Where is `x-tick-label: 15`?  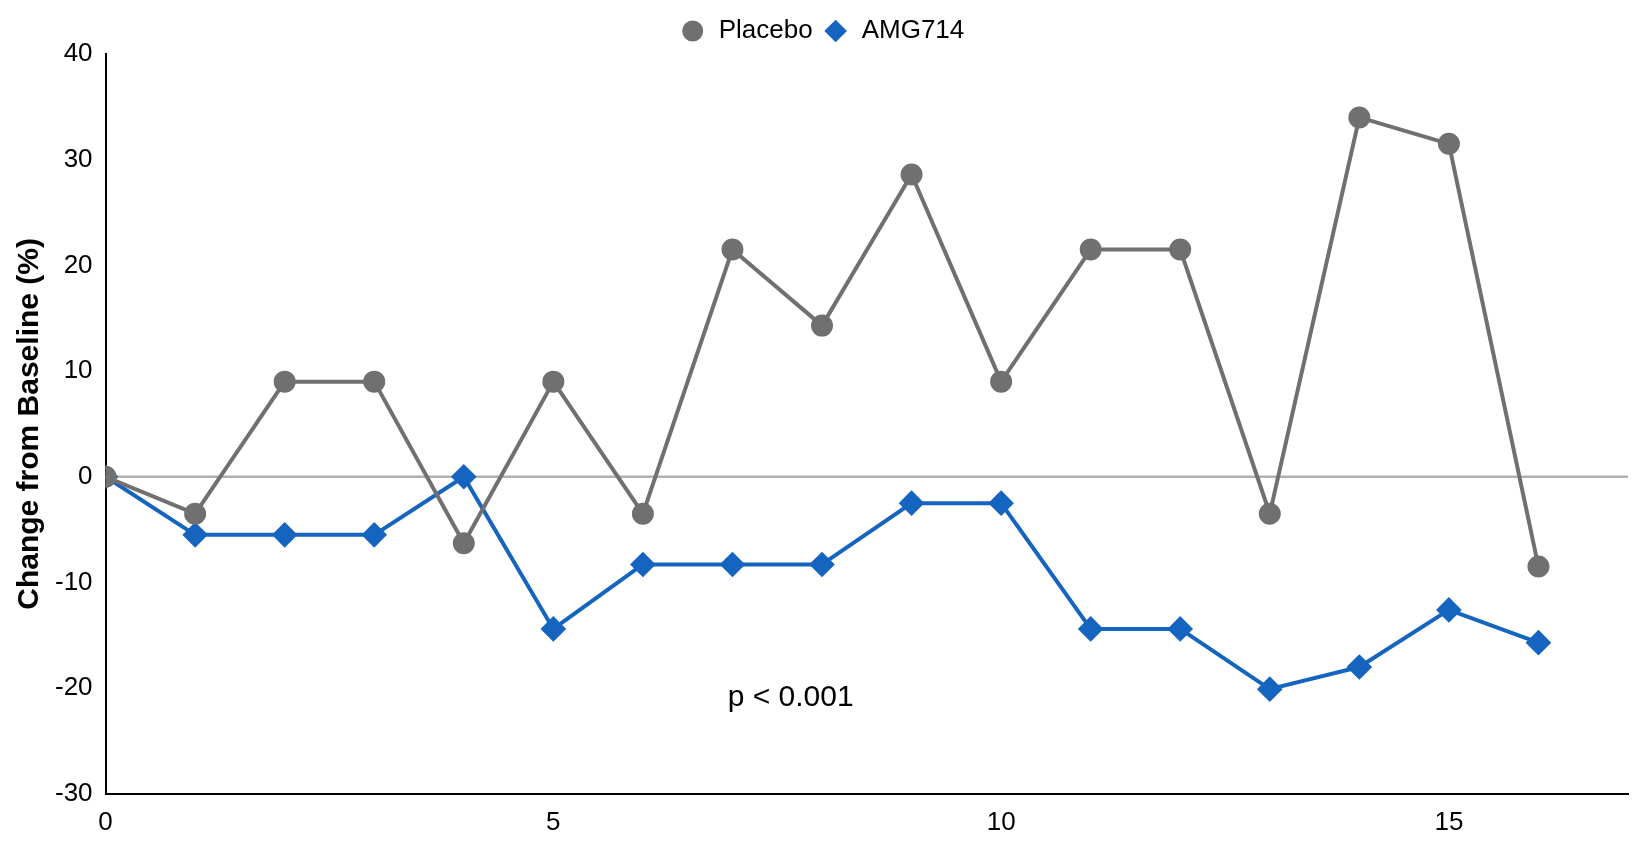 x-tick-label: 15 is located at coordinates (1449, 820).